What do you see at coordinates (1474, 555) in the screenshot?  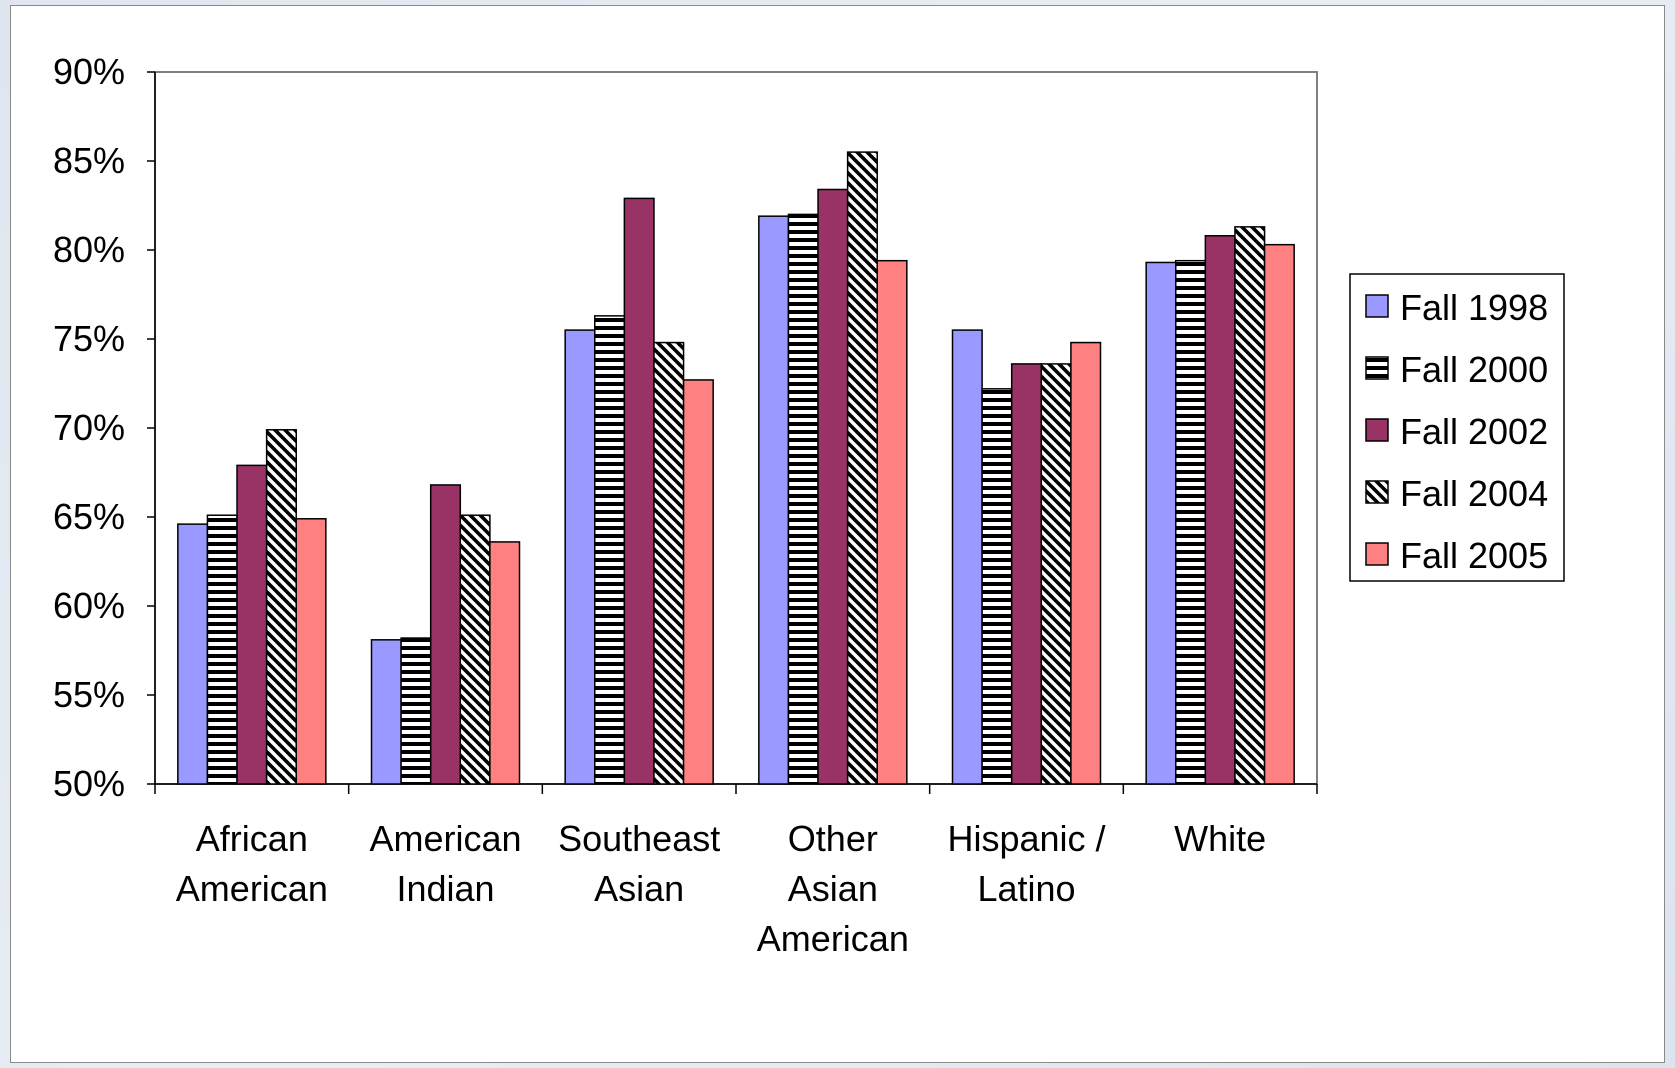 I see `legend-label: Fall 2005` at bounding box center [1474, 555].